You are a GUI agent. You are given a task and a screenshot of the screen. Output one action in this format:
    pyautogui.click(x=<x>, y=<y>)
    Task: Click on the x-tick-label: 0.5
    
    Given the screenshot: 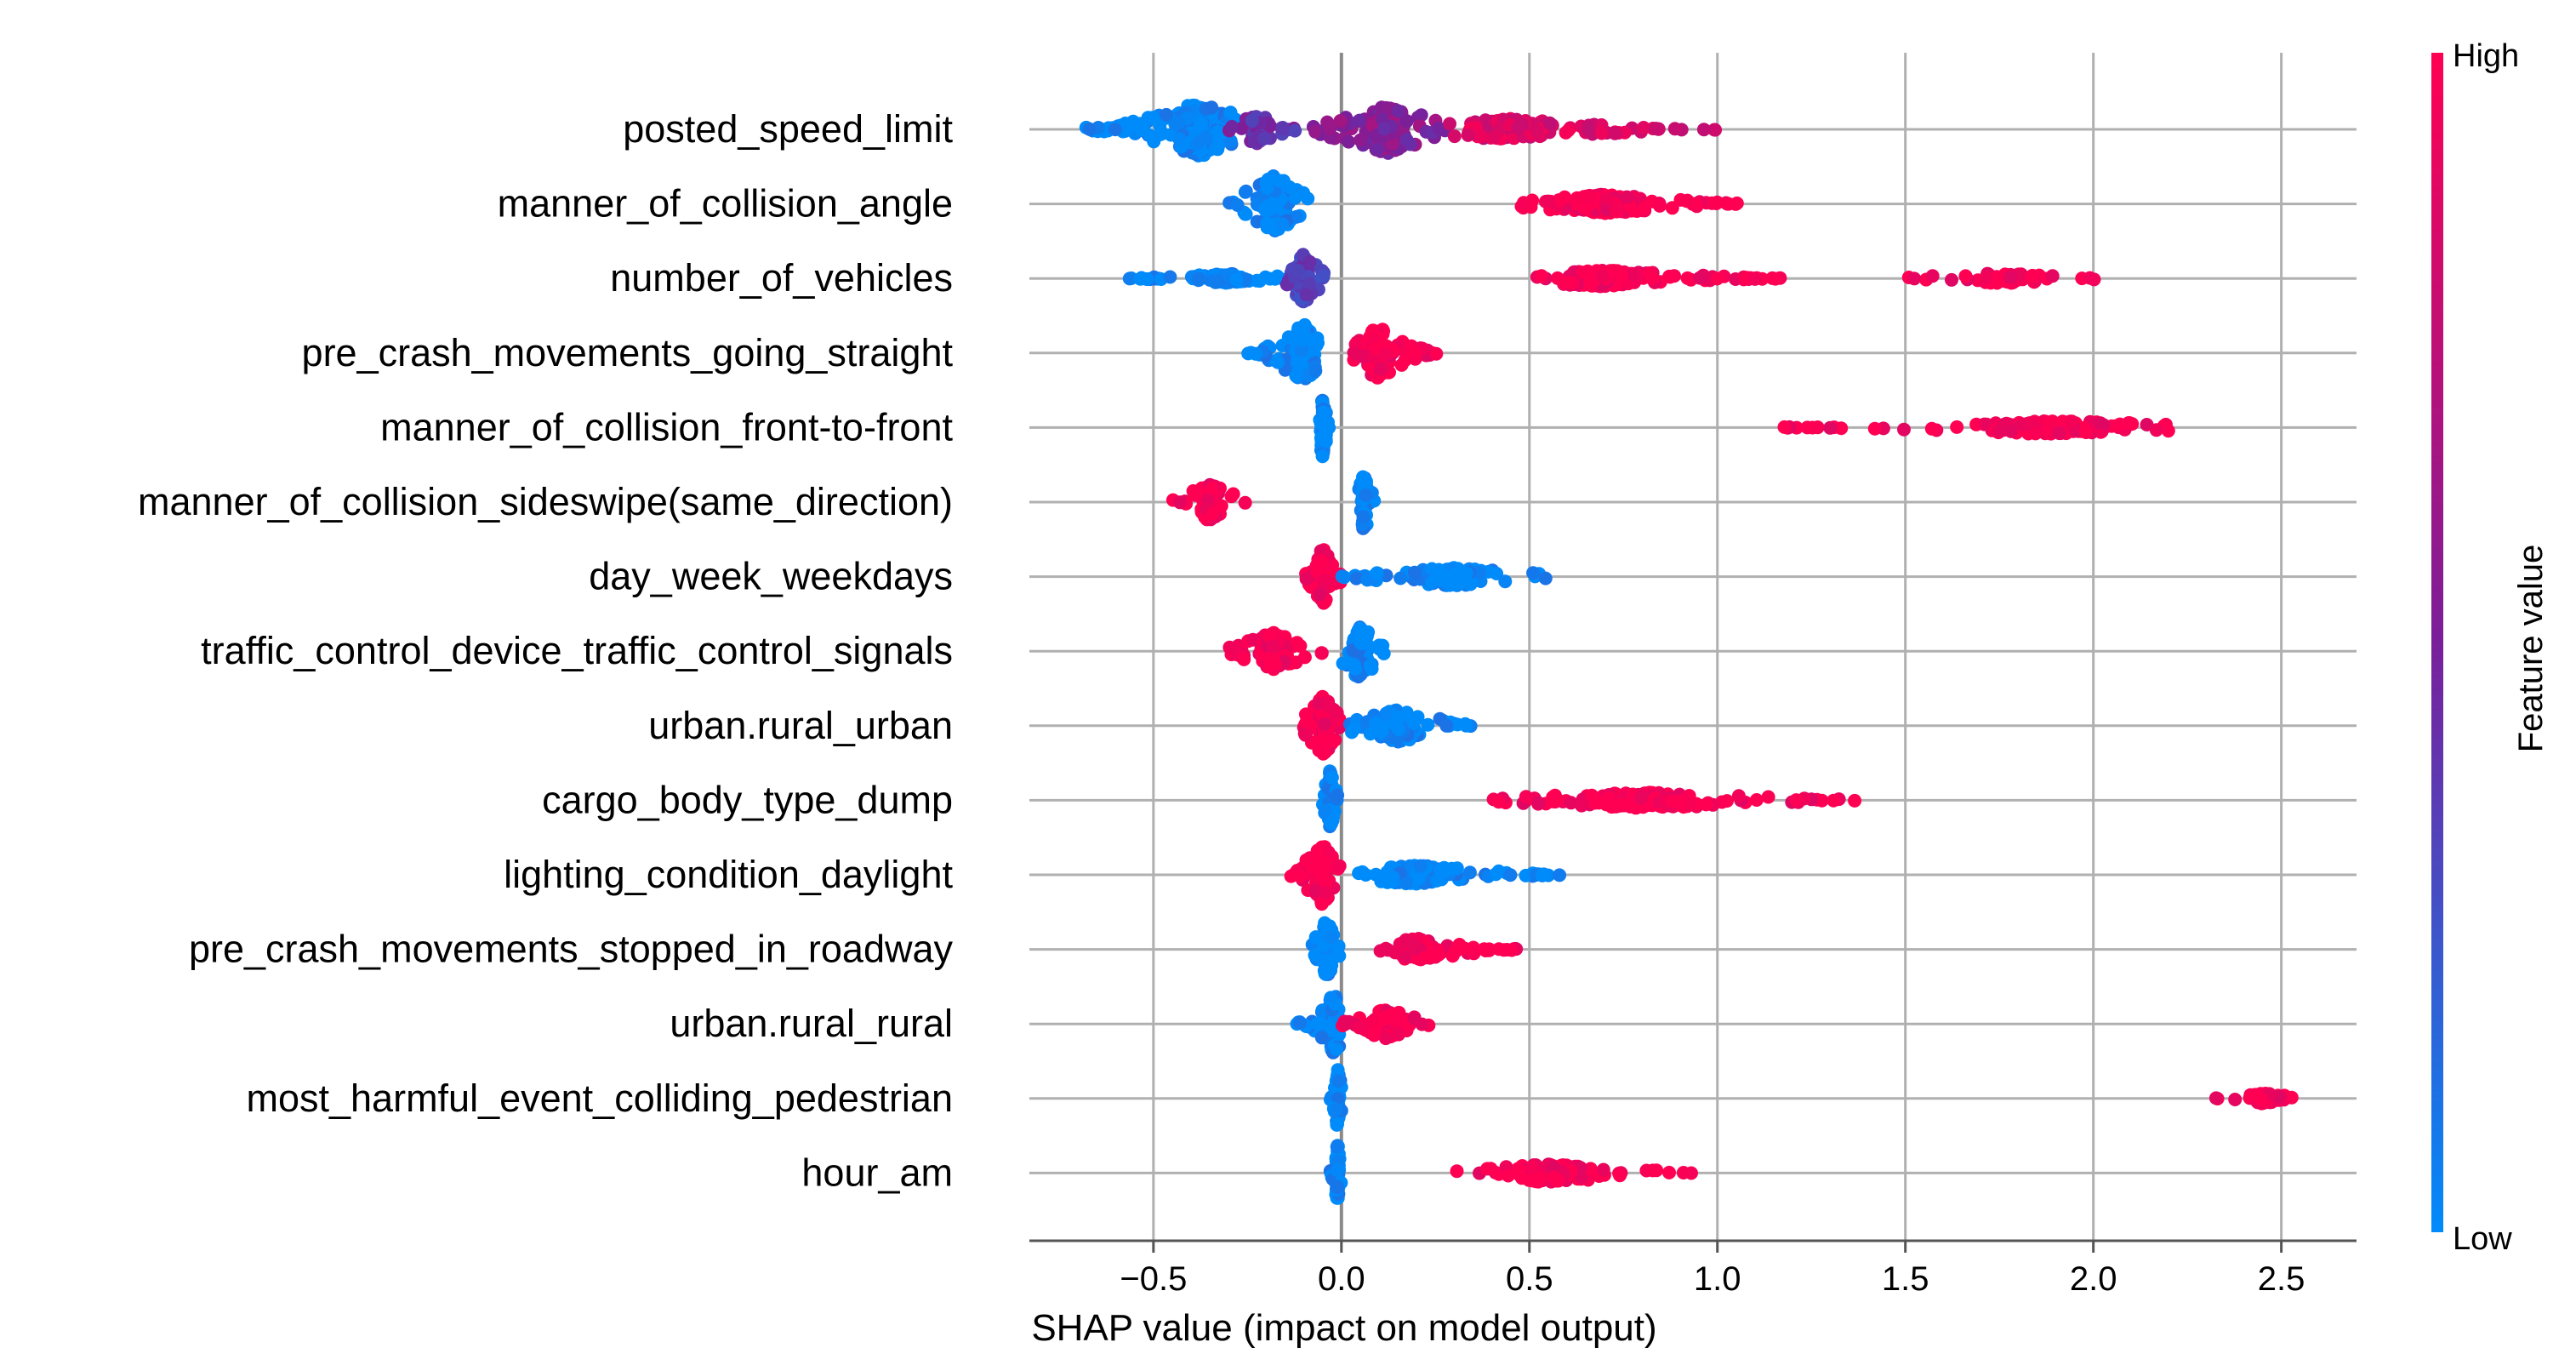 What is the action you would take?
    pyautogui.click(x=1530, y=1279)
    